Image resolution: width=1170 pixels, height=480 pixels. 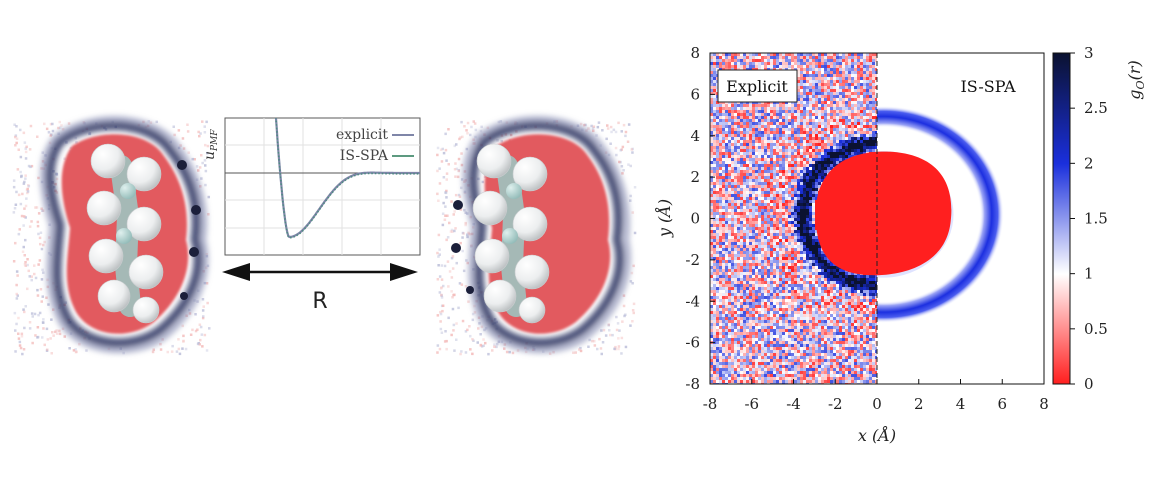 What do you see at coordinates (189, 230) in the screenshot?
I see `left-atom-dots` at bounding box center [189, 230].